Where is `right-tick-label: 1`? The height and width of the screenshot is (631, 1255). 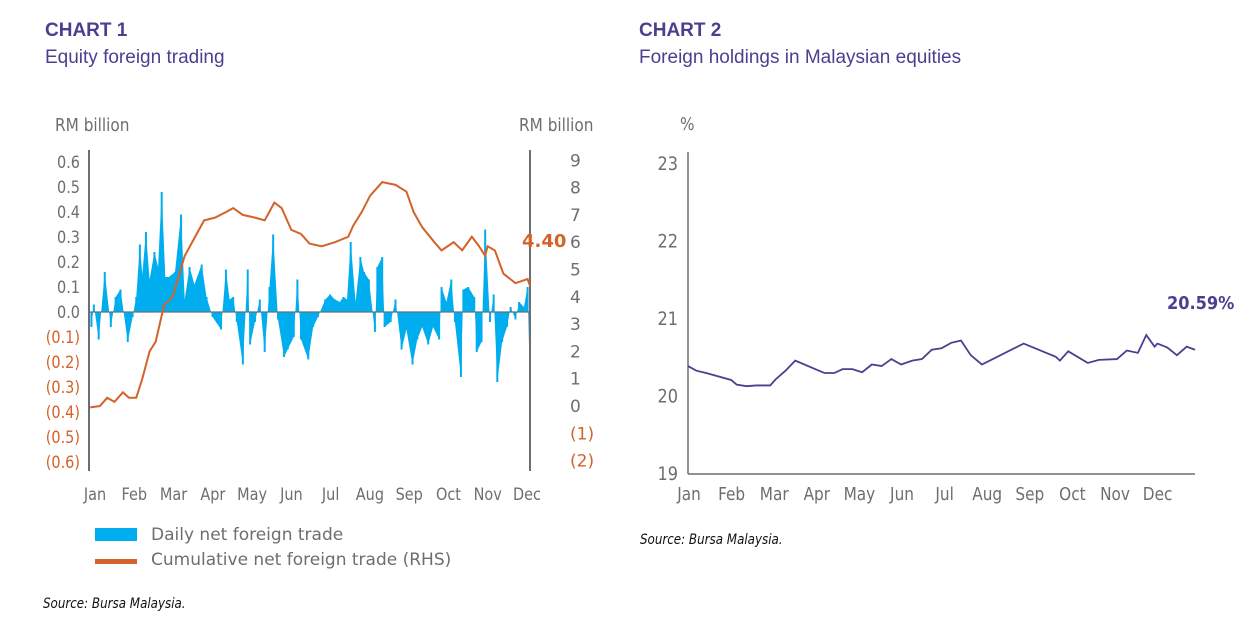
right-tick-label: 1 is located at coordinates (575, 380).